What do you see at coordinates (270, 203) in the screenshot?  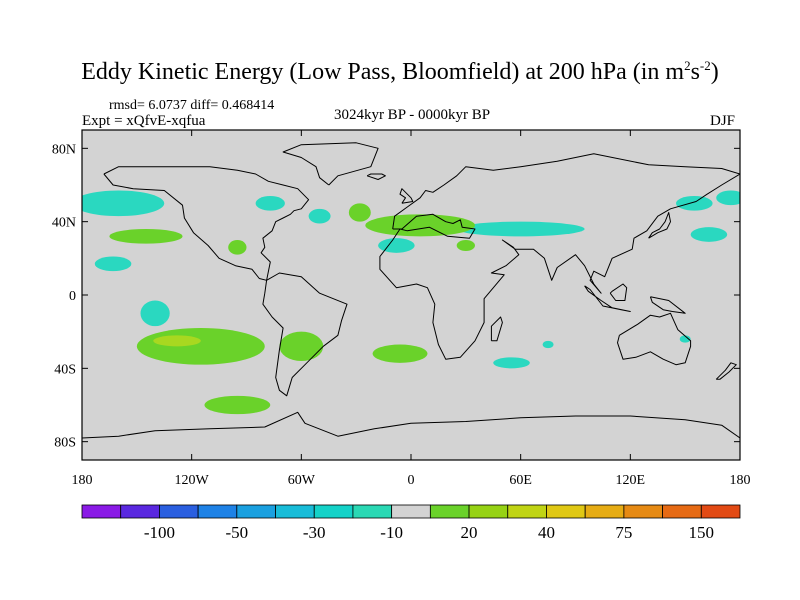 I see `region-north-america-west` at bounding box center [270, 203].